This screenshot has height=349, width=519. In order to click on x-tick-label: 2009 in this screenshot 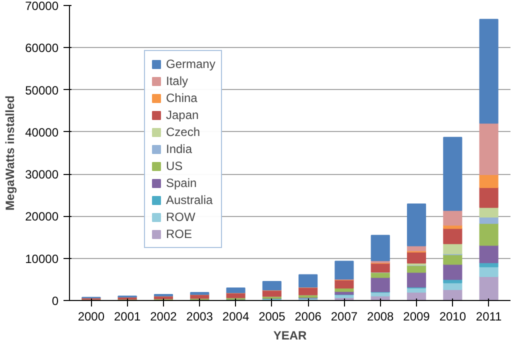, I will do `click(416, 317)`.